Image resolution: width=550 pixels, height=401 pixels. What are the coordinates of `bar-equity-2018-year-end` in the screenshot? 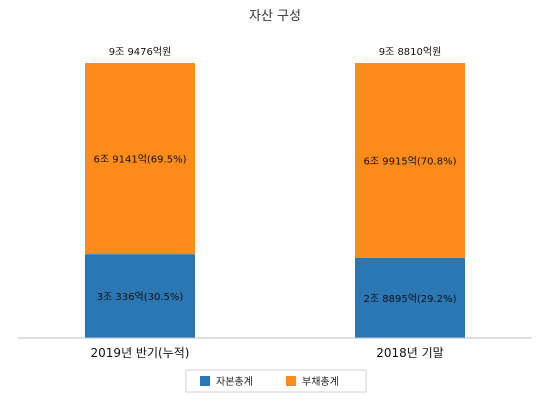 It's located at (410, 297).